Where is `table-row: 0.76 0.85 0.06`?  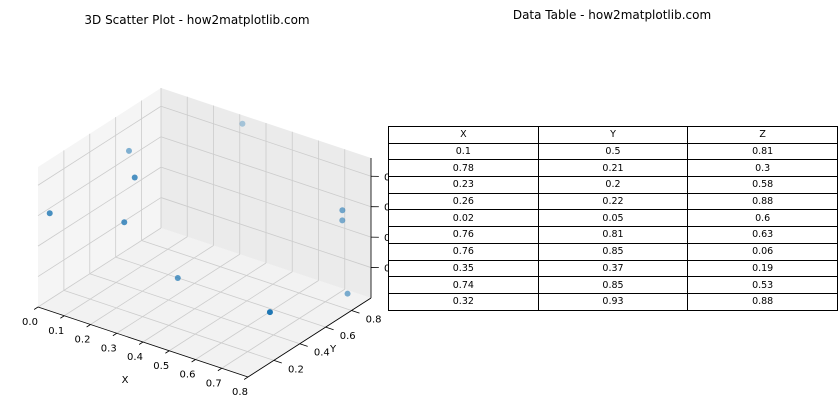 table-row: 0.76 0.85 0.06 is located at coordinates (613, 251).